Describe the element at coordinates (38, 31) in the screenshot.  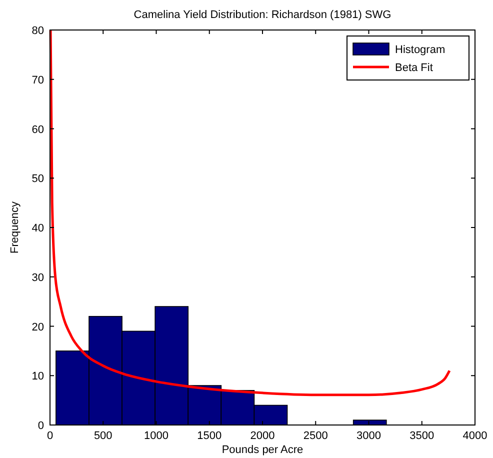
I see `y-tick-label: 80` at that location.